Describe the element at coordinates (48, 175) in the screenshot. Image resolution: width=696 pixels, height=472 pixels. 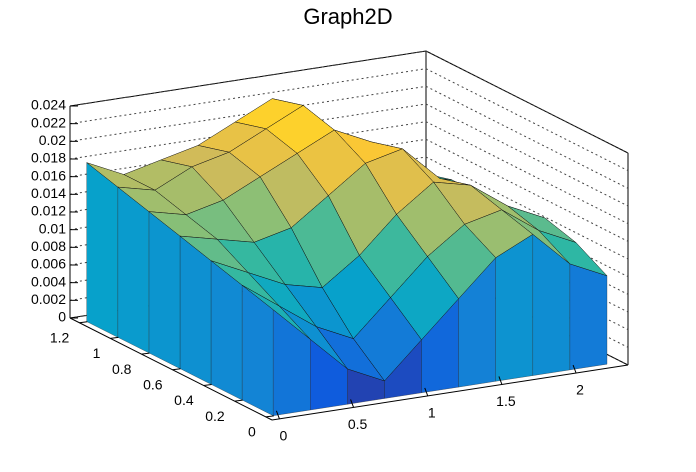
I see `z-tick-label: 0.016` at that location.